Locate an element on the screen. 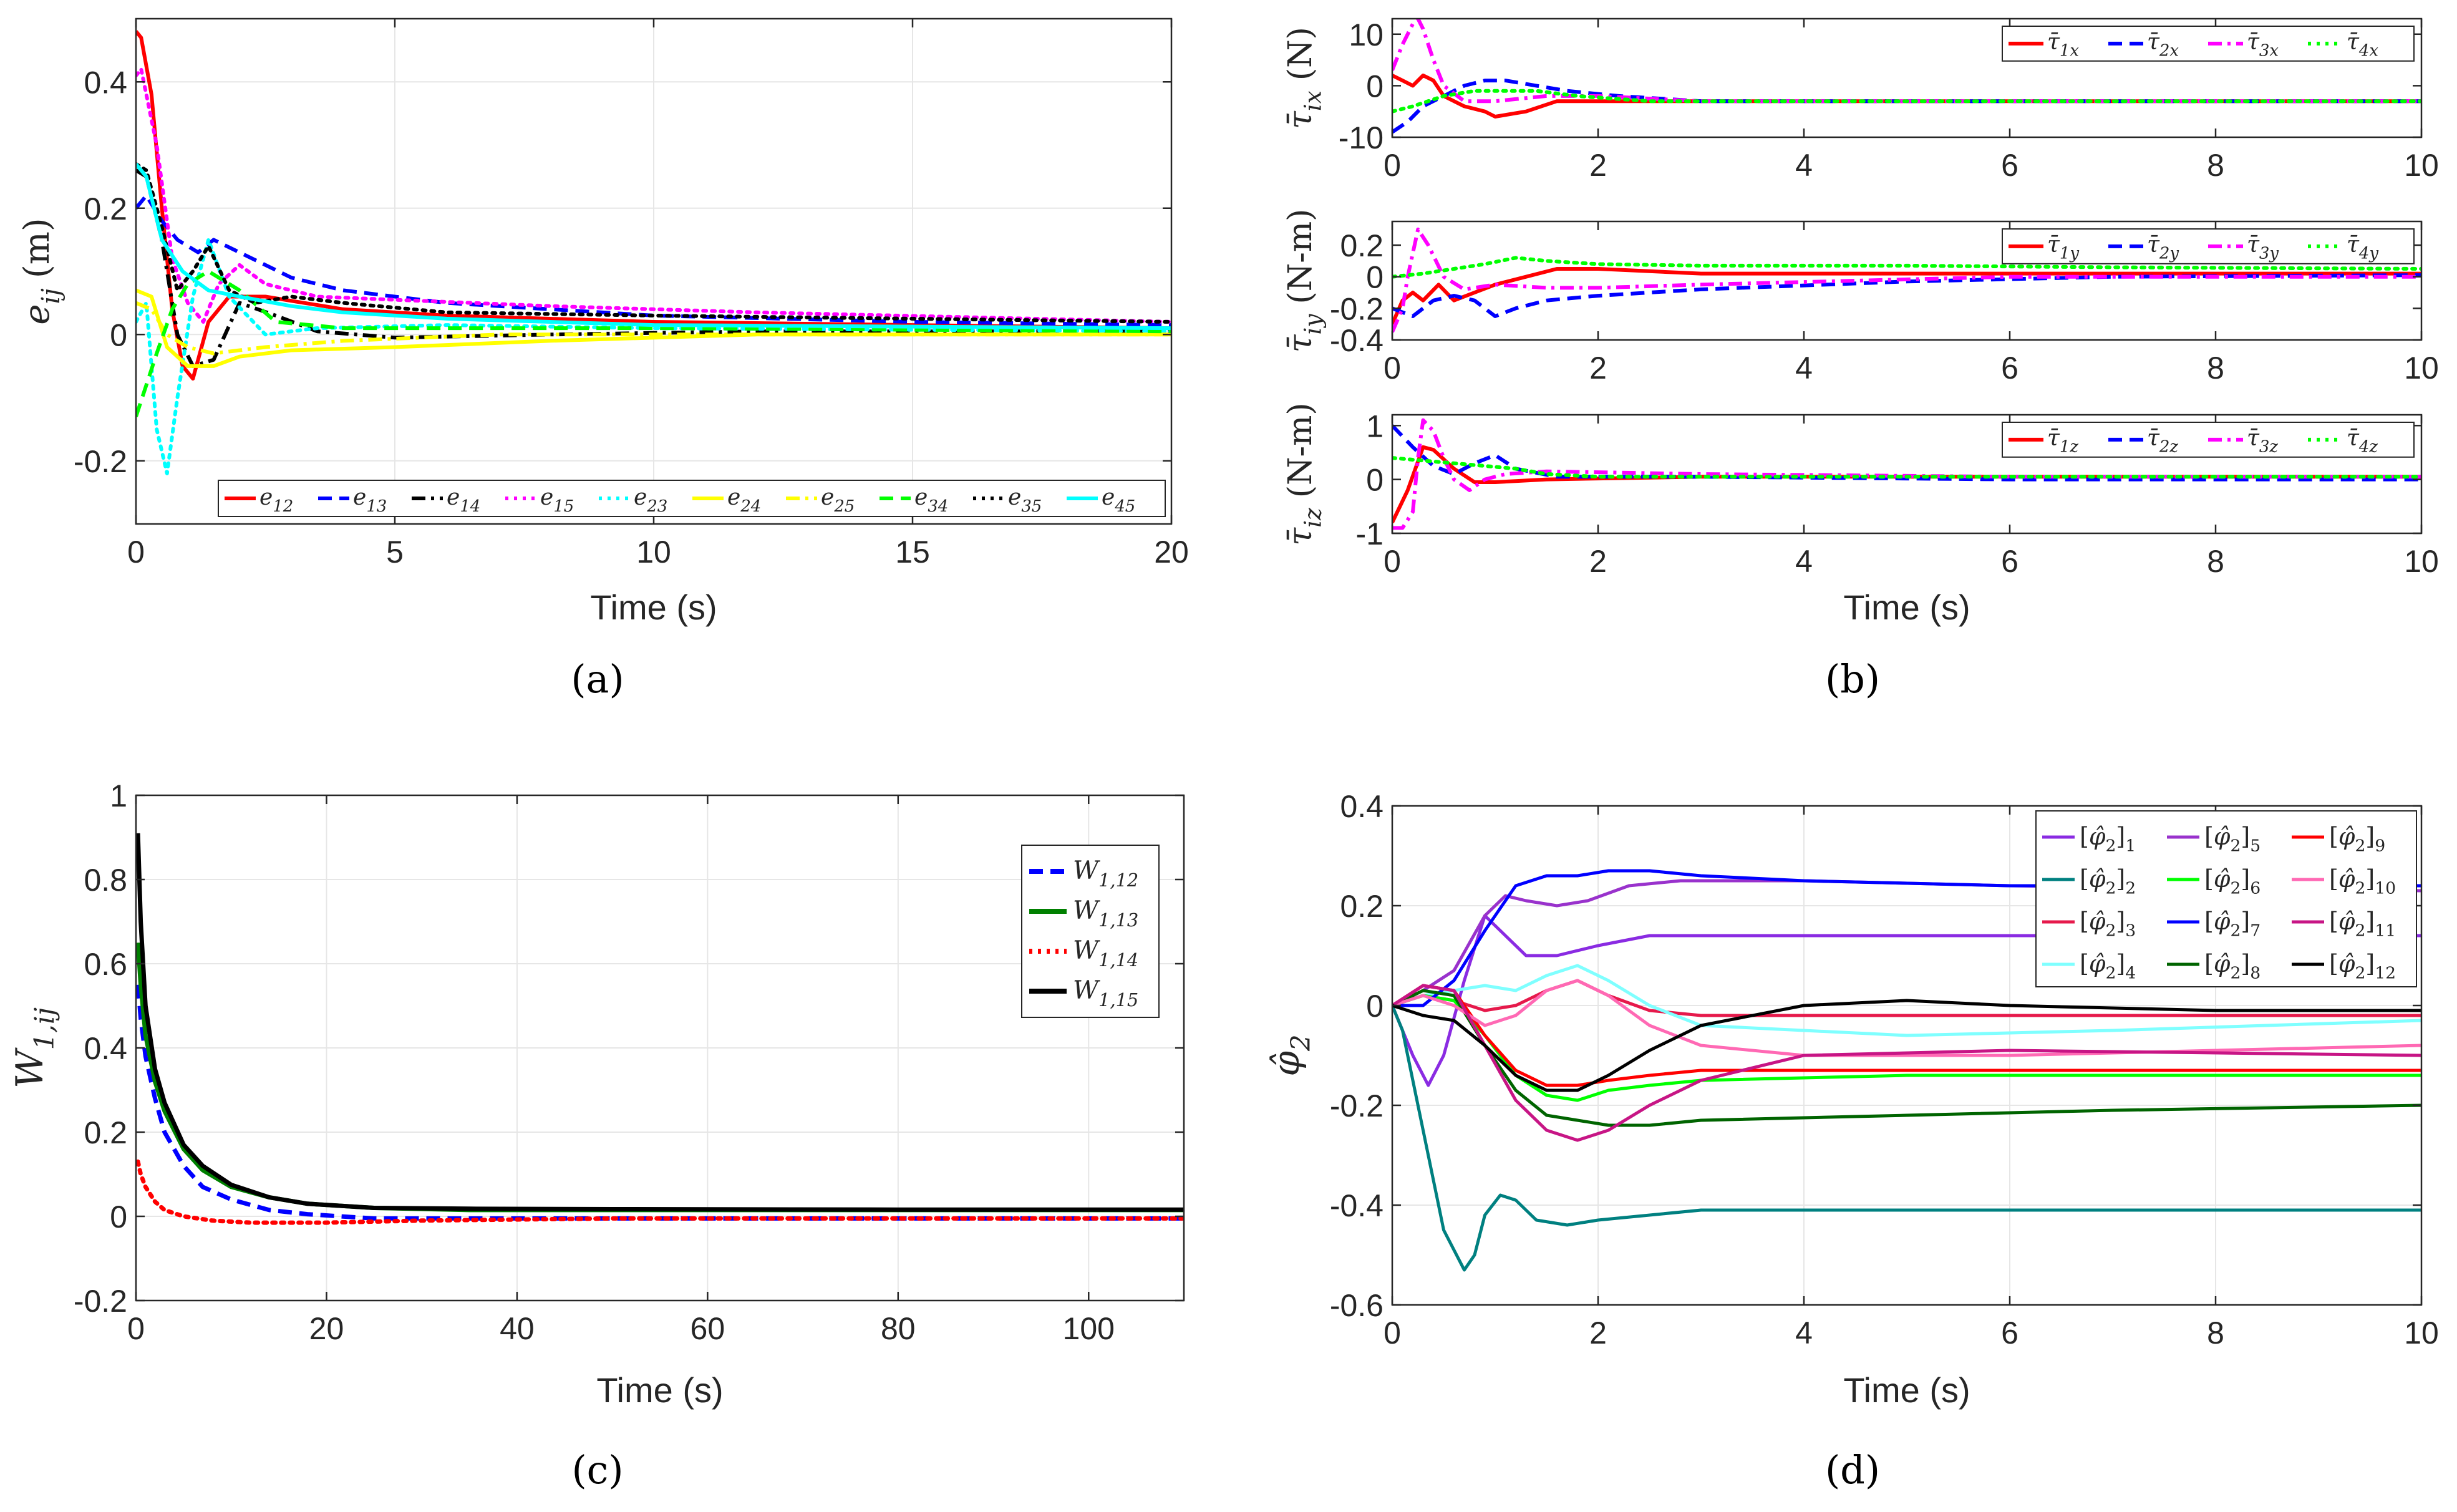 Image resolution: width=2457 pixels, height=1512 pixels. a-legend-label-9: e45 is located at coordinates (1118, 500).